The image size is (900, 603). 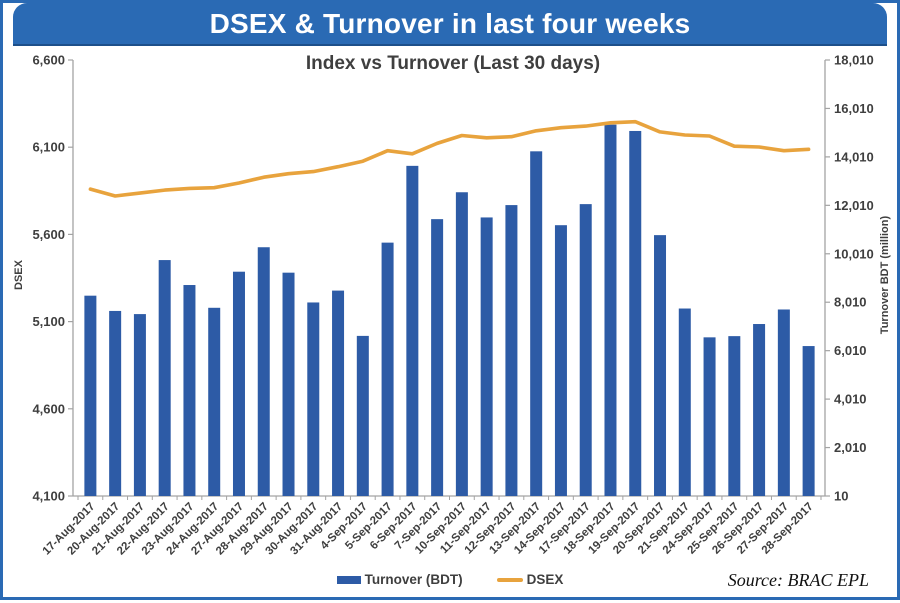 What do you see at coordinates (48, 147) in the screenshot?
I see `left-axis-tick-label: 6,100` at bounding box center [48, 147].